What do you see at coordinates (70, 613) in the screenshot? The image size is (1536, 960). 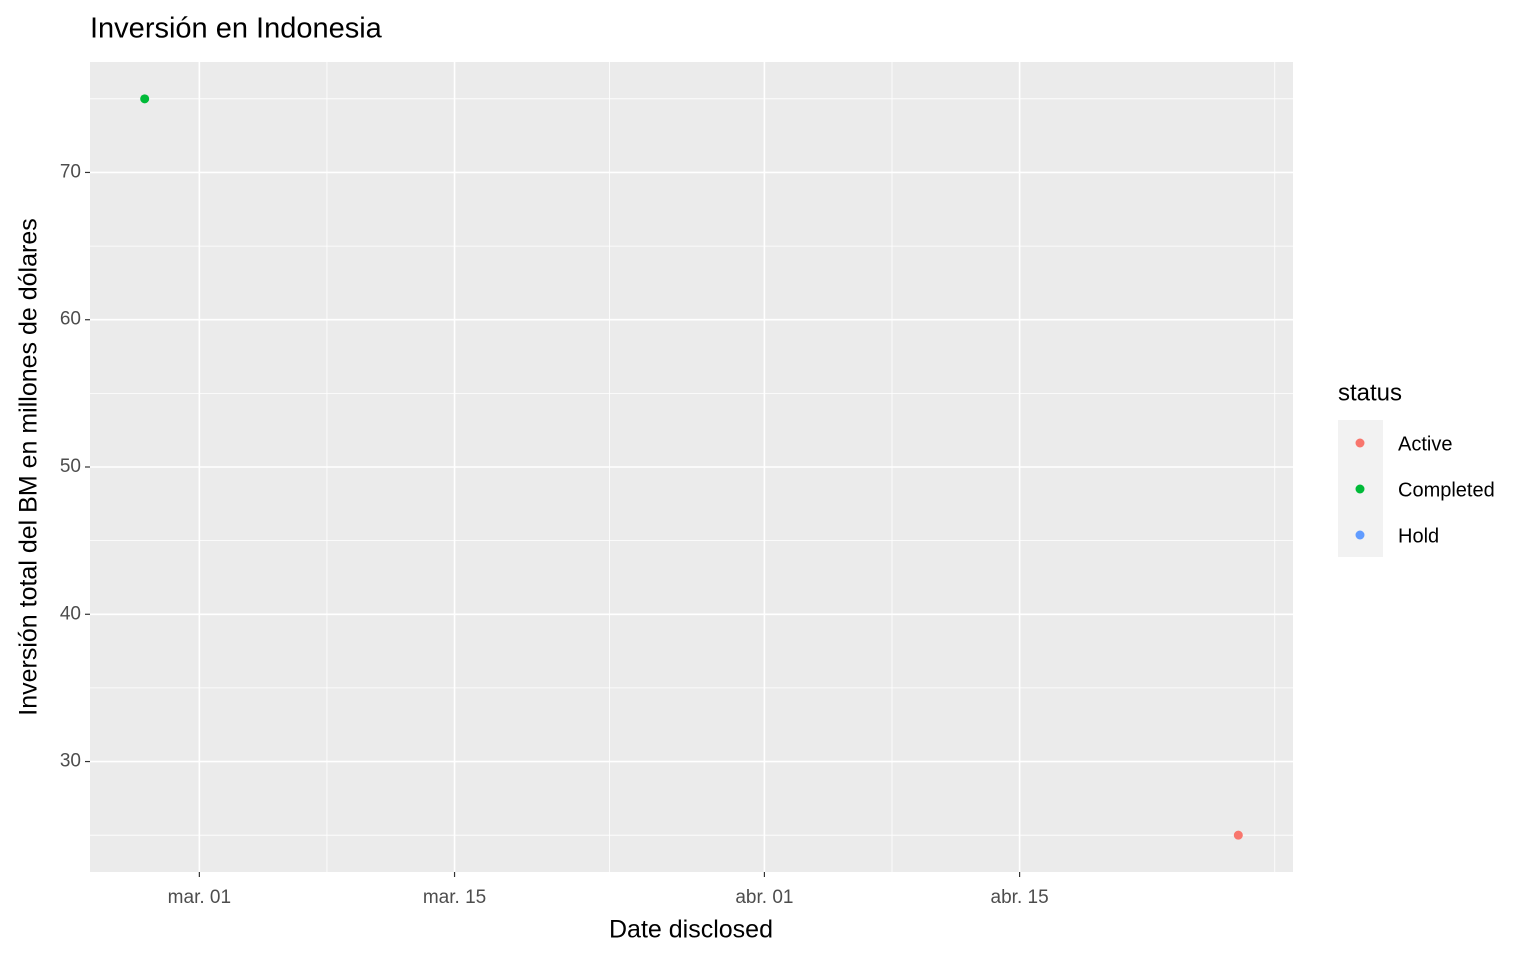 I see `y-tick-label: 40` at bounding box center [70, 613].